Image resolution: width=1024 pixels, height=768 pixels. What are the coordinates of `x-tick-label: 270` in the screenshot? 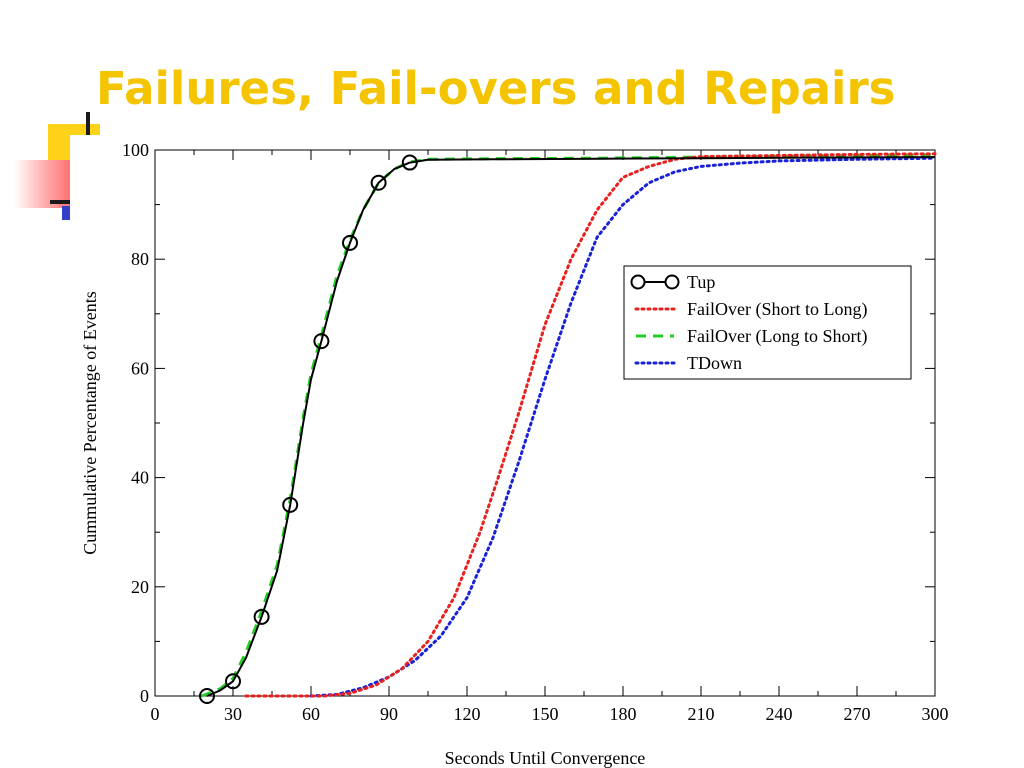 It's located at (857, 714).